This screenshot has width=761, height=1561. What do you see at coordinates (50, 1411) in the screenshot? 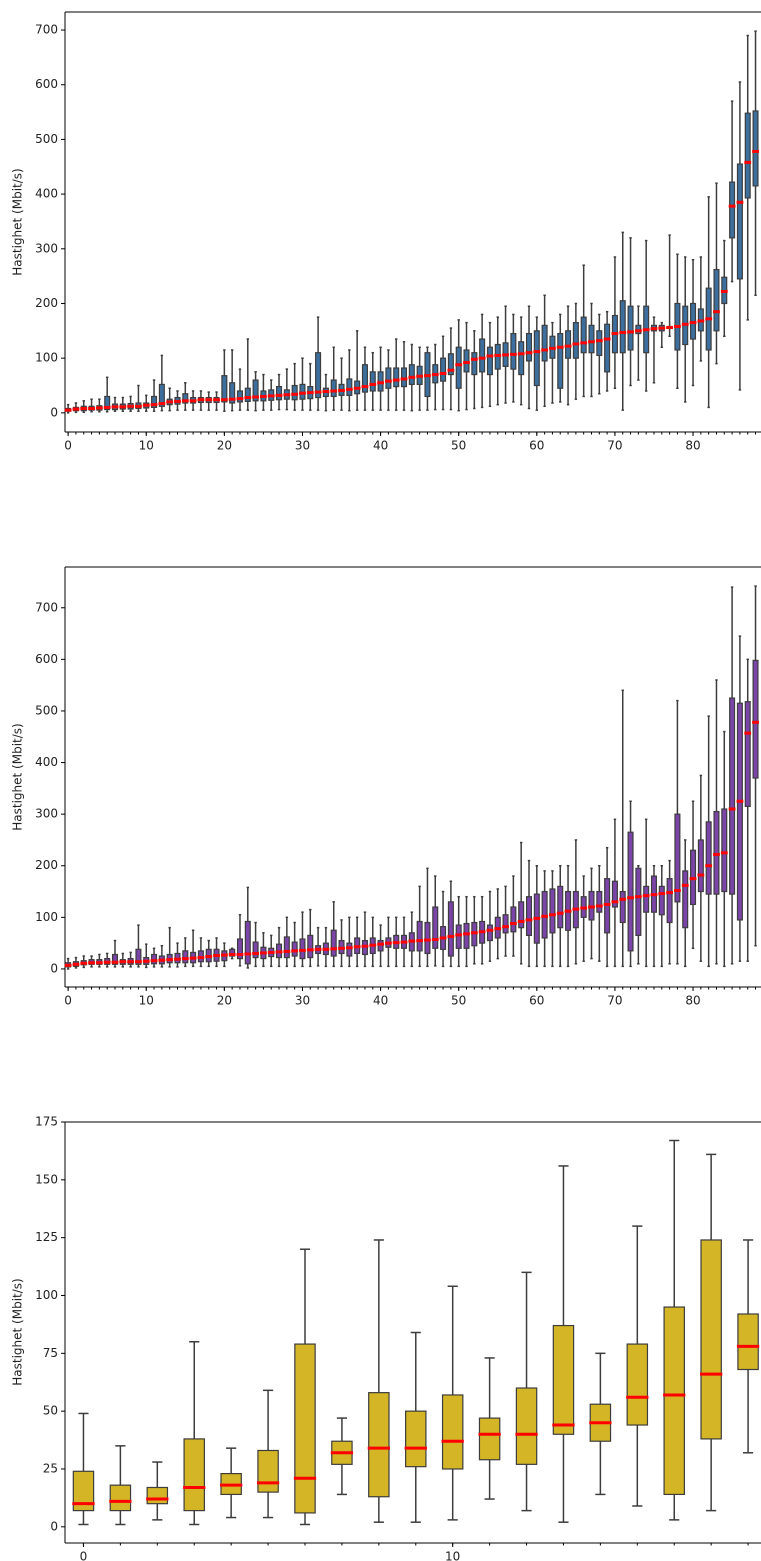
I see `y-tick-label: 50` at bounding box center [50, 1411].